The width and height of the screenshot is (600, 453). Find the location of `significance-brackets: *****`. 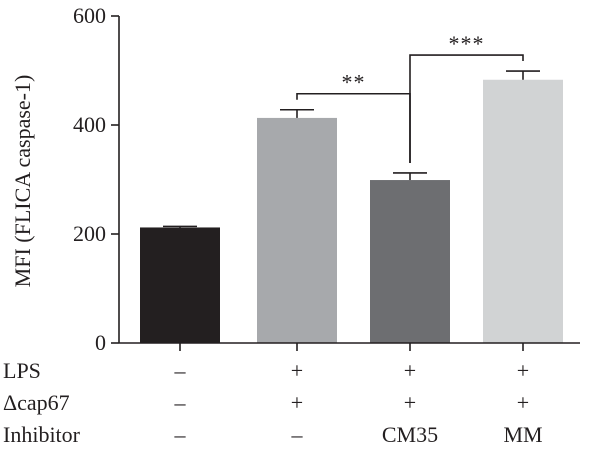

significance-brackets: ***** is located at coordinates (410, 97).